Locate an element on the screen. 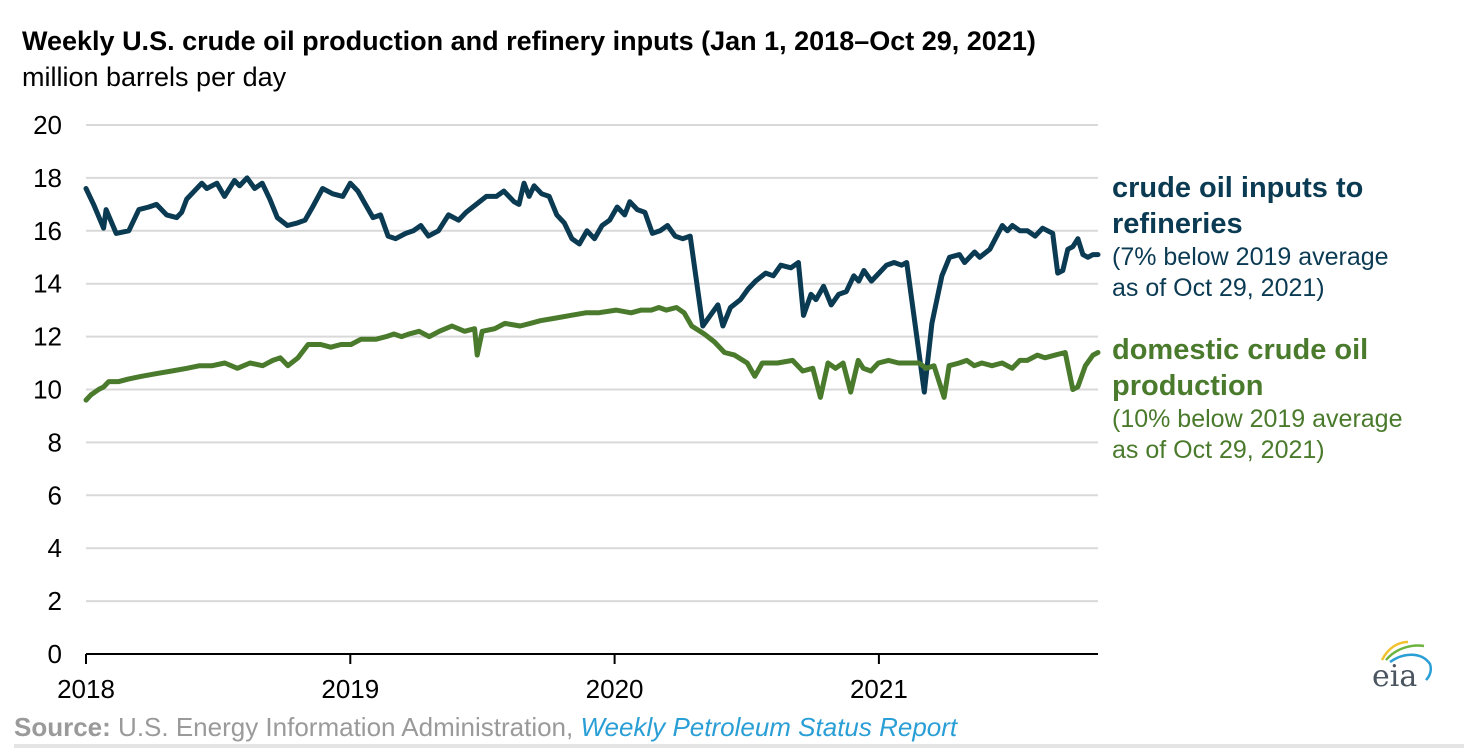  x-tick-label: 2018 is located at coordinates (86, 689).